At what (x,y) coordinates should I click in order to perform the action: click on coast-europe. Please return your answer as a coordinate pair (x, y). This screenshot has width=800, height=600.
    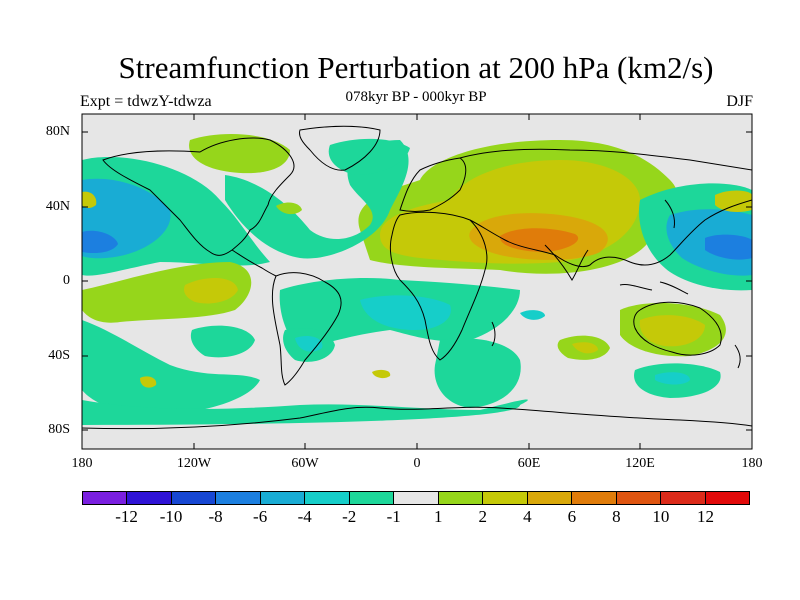
    Looking at the image, I should click on (433, 184).